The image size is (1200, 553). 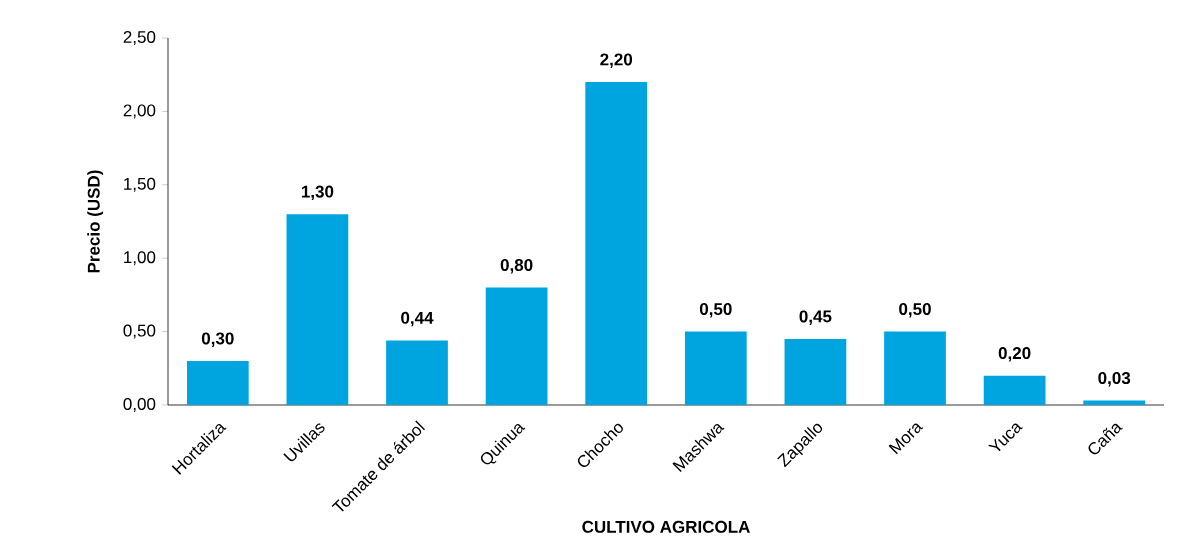 I want to click on data-label: 0,30, so click(x=217, y=339).